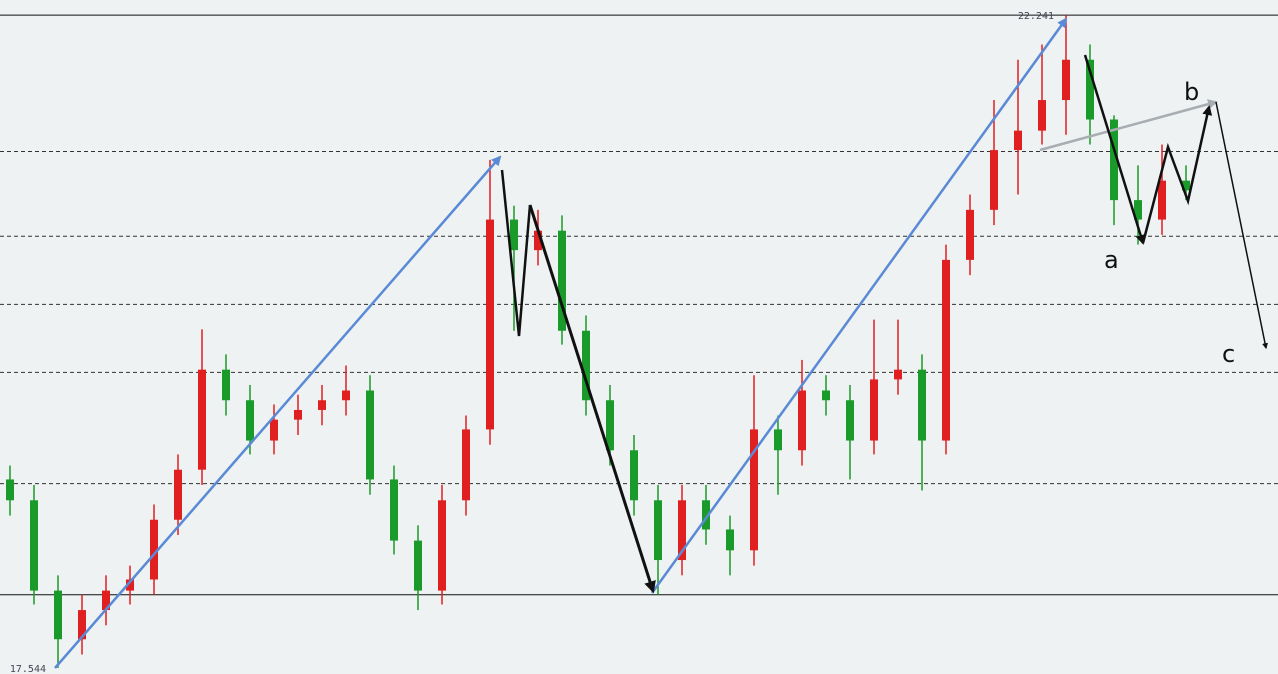 The image size is (1278, 674). What do you see at coordinates (28, 669) in the screenshot?
I see `min-label: 17.544` at bounding box center [28, 669].